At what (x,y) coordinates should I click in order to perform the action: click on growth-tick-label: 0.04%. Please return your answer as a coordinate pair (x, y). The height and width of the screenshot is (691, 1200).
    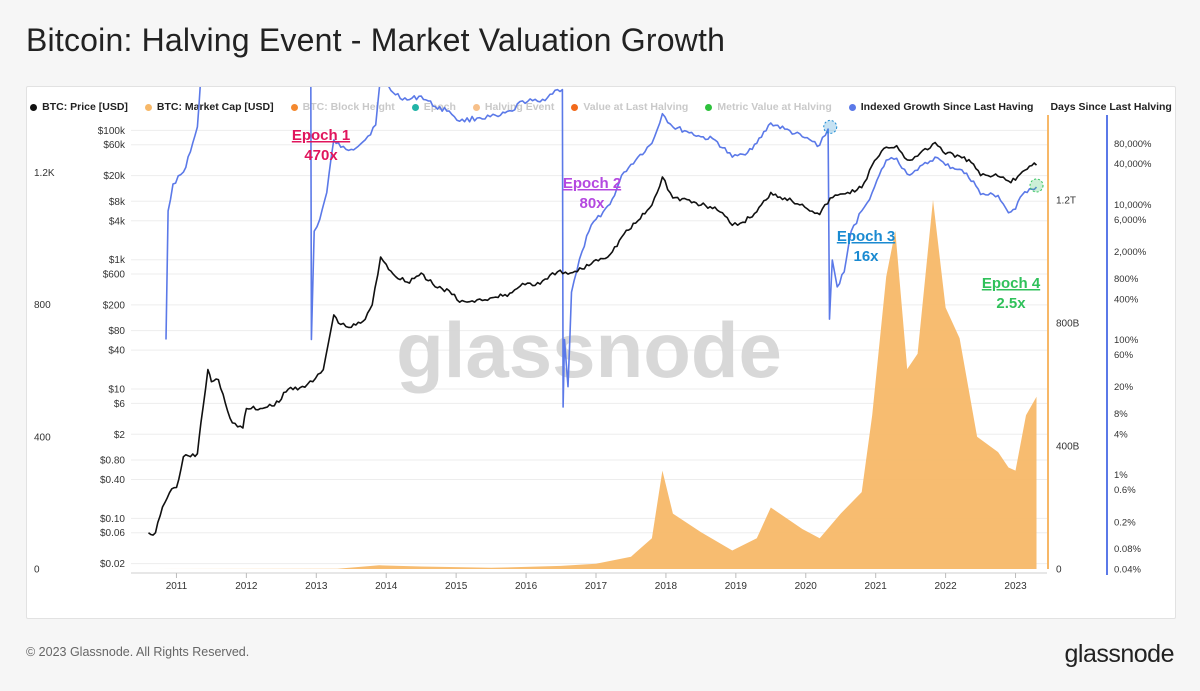
    Looking at the image, I should click on (1127, 570).